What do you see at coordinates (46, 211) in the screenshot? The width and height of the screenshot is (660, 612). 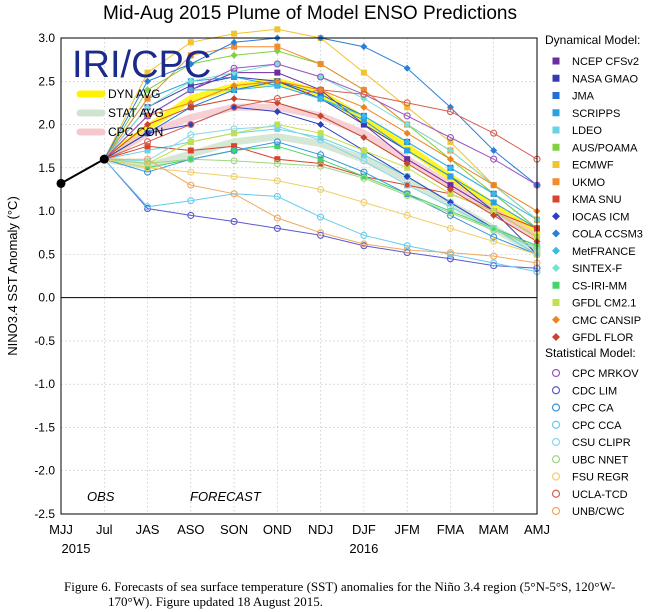 I see `y-tick-label: 1.0` at bounding box center [46, 211].